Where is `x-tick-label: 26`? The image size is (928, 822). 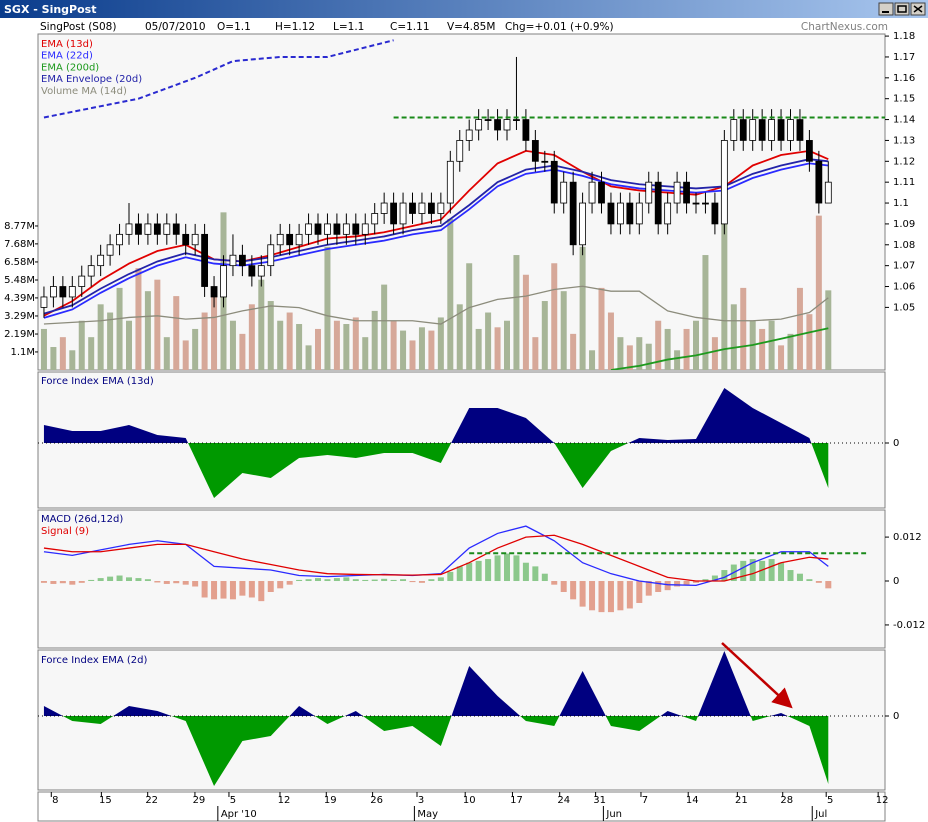 x-tick-label: 26 is located at coordinates (376, 800).